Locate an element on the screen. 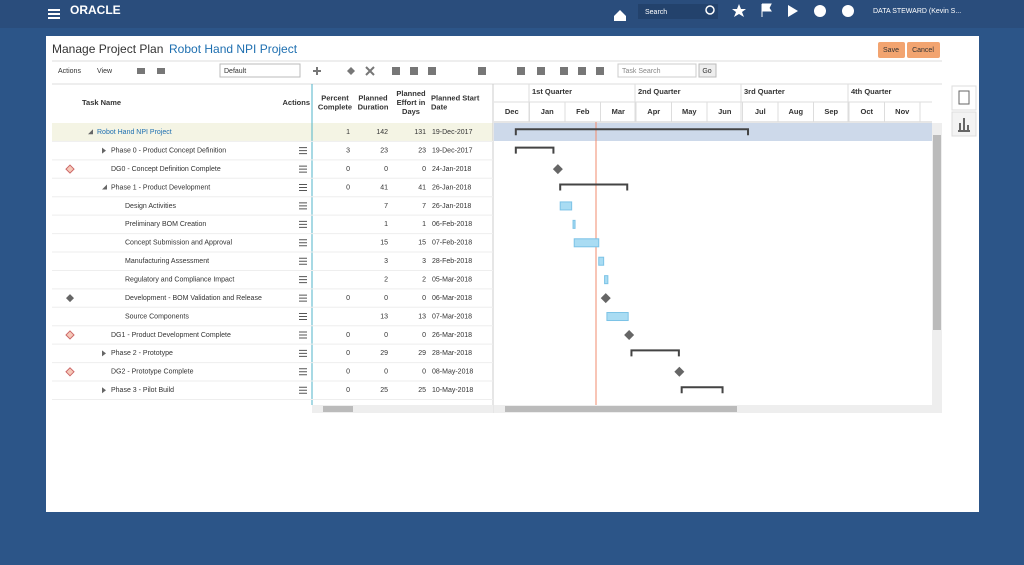 Image resolution: width=1024 pixels, height=565 pixels. details-tab is located at coordinates (964, 98).